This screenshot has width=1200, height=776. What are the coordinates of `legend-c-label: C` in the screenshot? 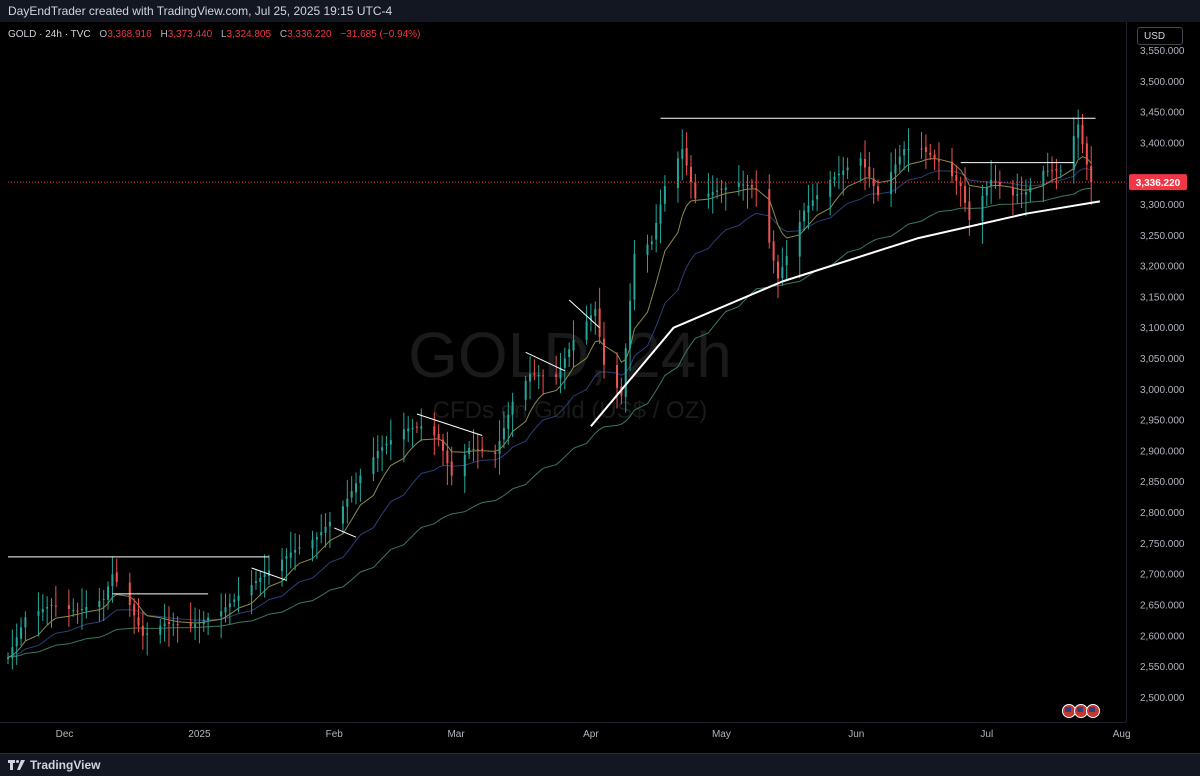 It's located at (283, 34).